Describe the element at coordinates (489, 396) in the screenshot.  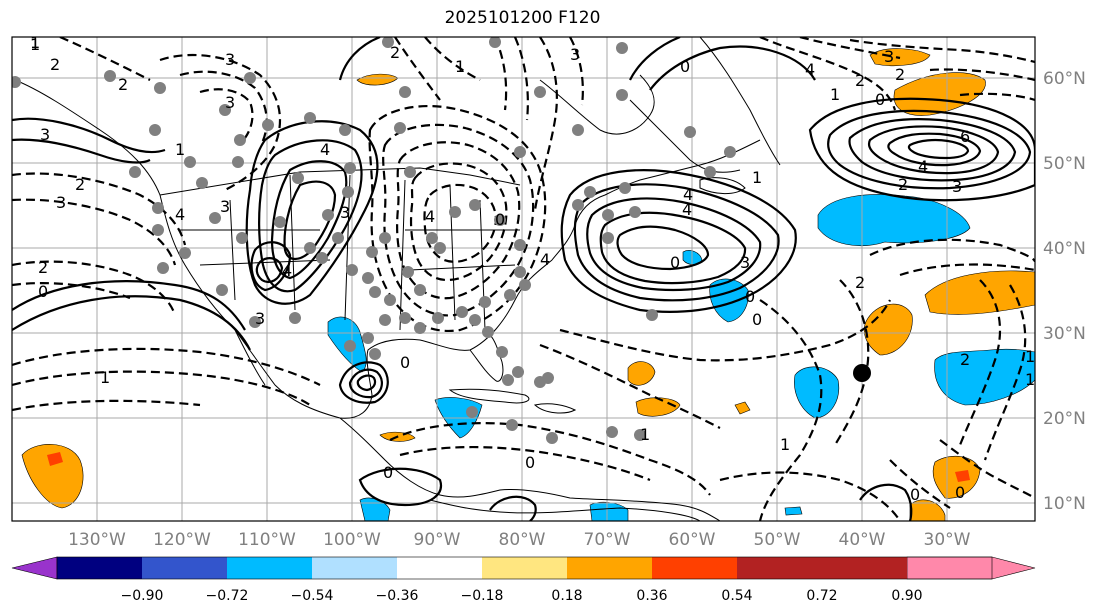
I see `coast-cuba` at that location.